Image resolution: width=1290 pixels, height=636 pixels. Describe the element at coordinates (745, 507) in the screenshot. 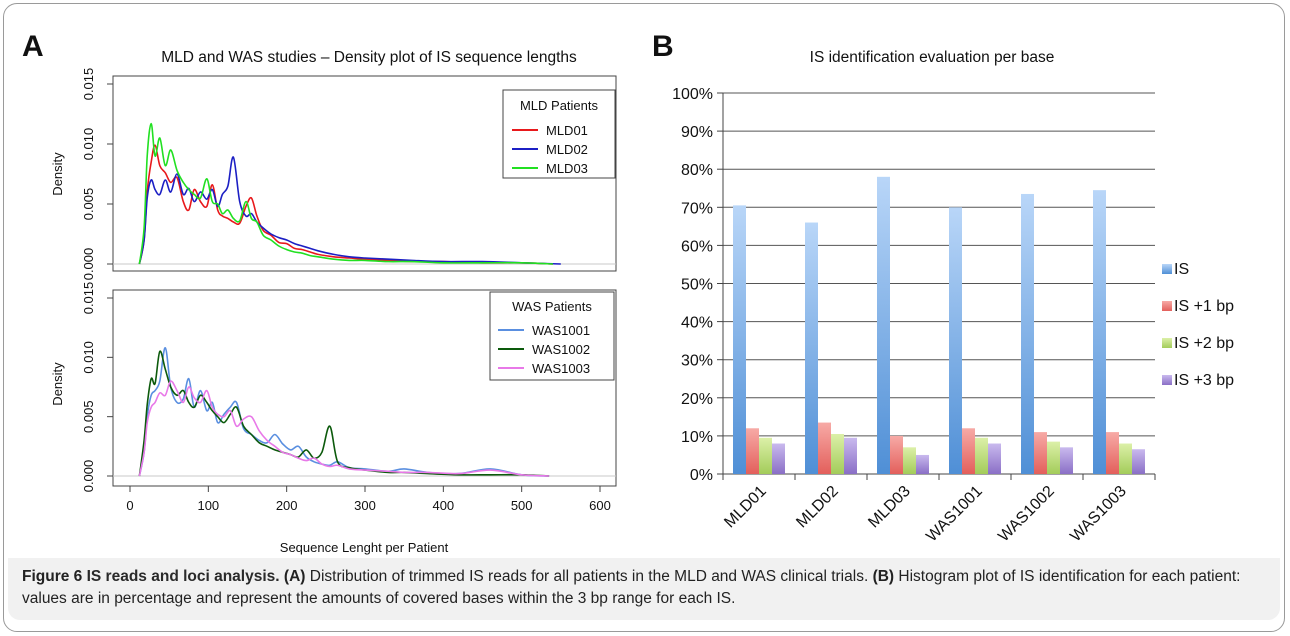

I see `x-tick-label: MLD01` at that location.